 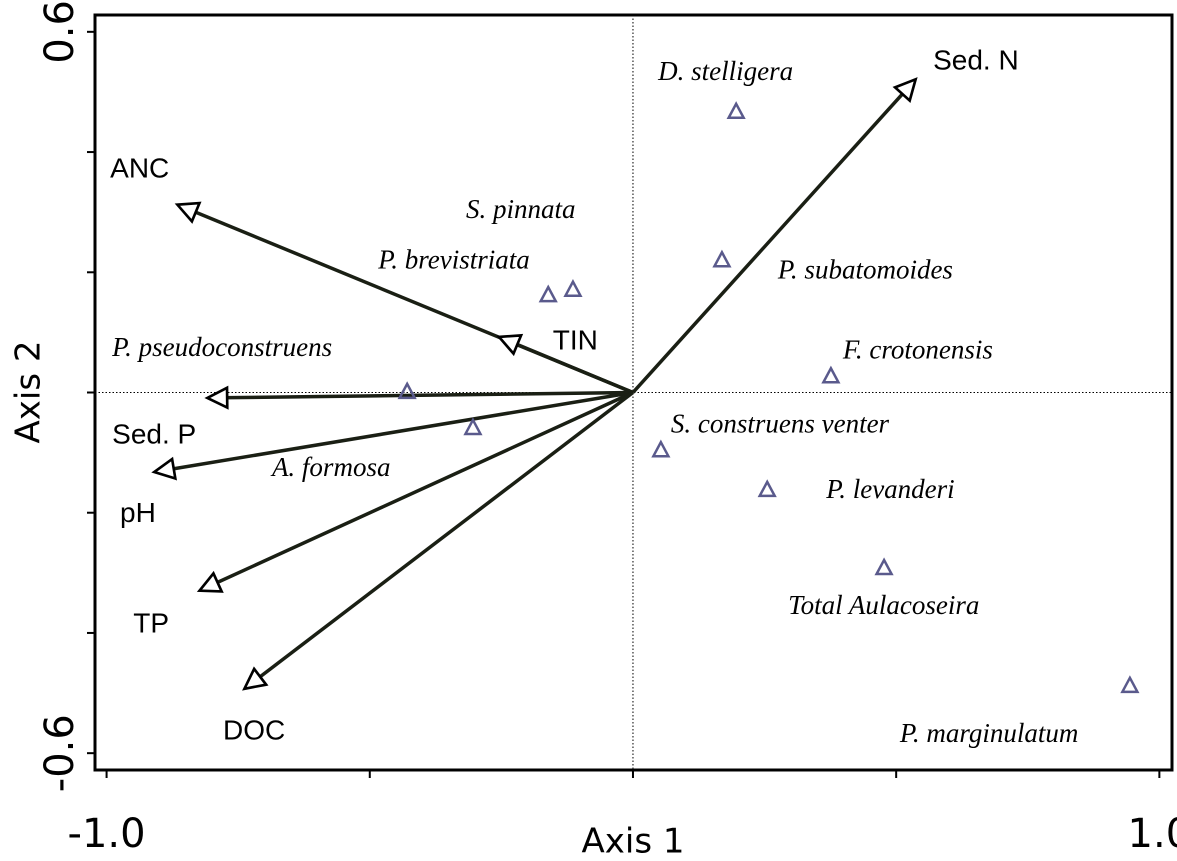 What do you see at coordinates (60, 753) in the screenshot?
I see `y-tick-label: -0.6` at bounding box center [60, 753].